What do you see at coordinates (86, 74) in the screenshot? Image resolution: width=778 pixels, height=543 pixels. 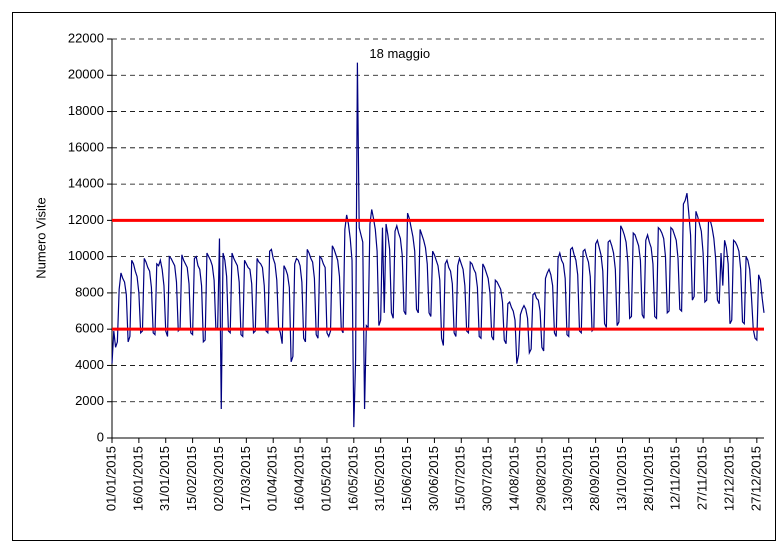 I see `y-tick-label: 20000` at bounding box center [86, 74].